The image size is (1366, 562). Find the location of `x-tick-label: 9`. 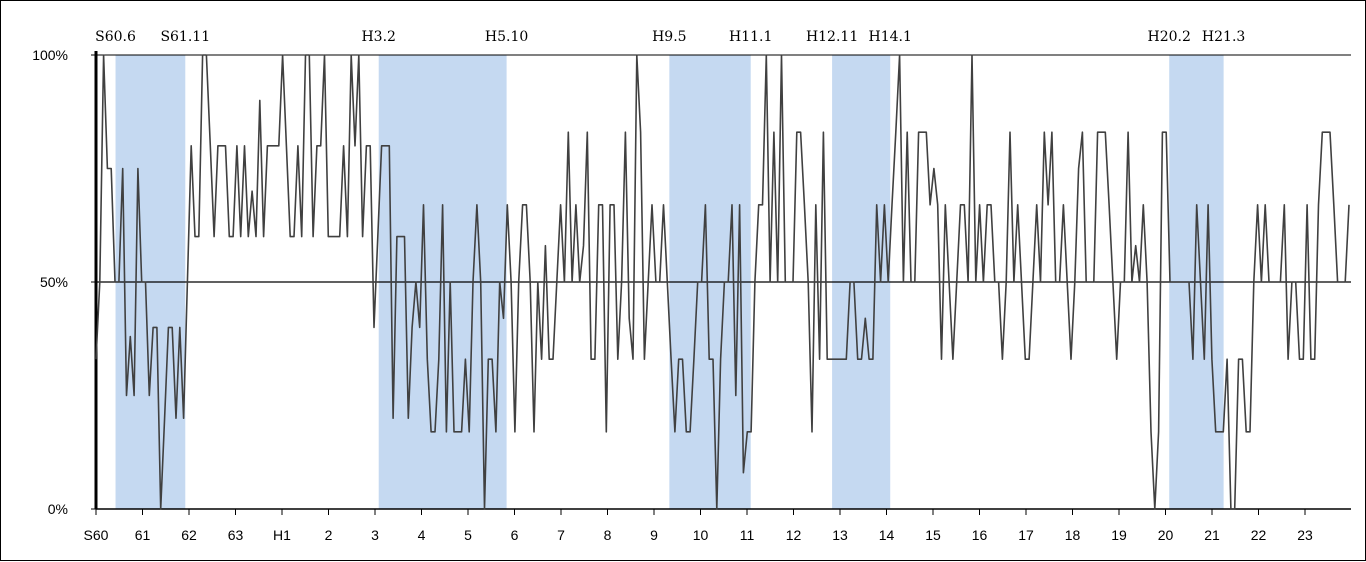

x-tick-label: 9 is located at coordinates (654, 535).